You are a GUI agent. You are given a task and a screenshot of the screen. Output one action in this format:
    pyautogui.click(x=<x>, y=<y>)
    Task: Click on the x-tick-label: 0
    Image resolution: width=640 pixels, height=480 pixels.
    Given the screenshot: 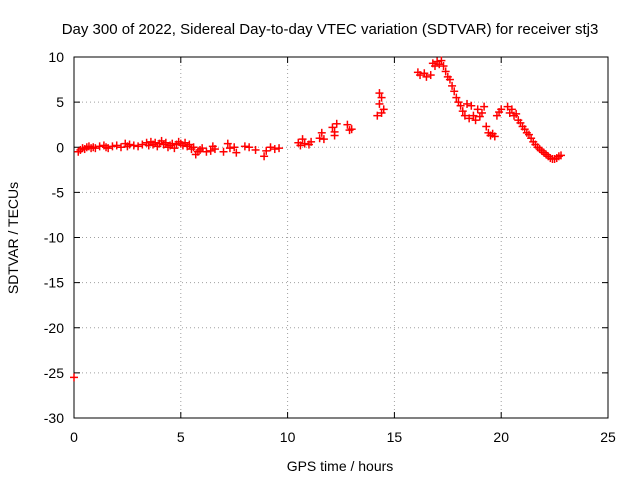 What is the action you would take?
    pyautogui.click(x=74, y=437)
    